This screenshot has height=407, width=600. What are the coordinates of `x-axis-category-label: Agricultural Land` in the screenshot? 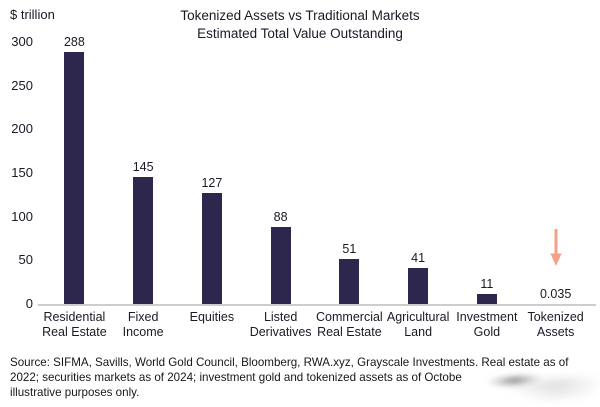 It's located at (418, 324).